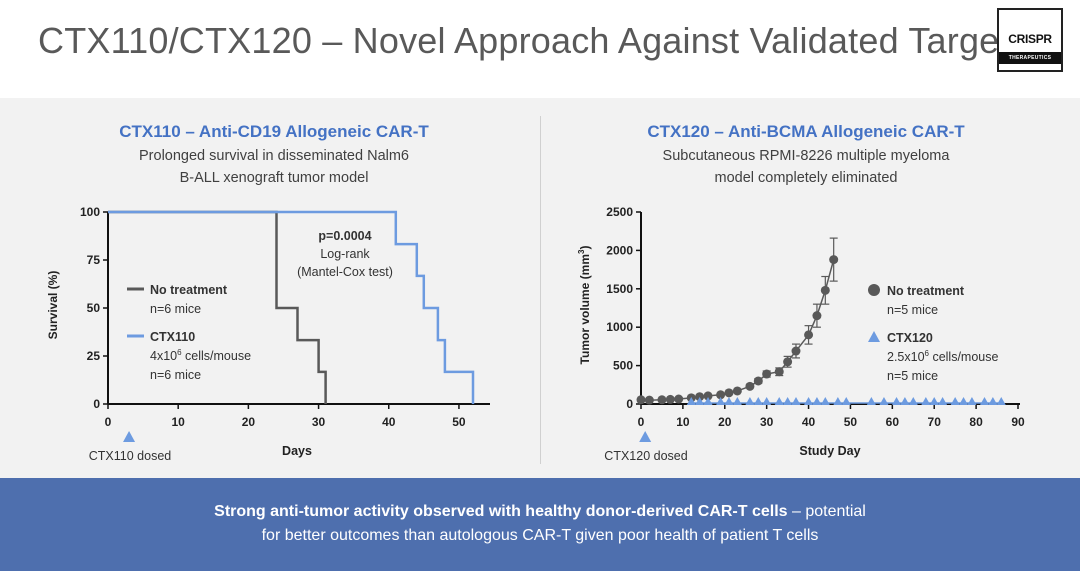  I want to click on logo-tagline: THERAPEUTICS, so click(1030, 58).